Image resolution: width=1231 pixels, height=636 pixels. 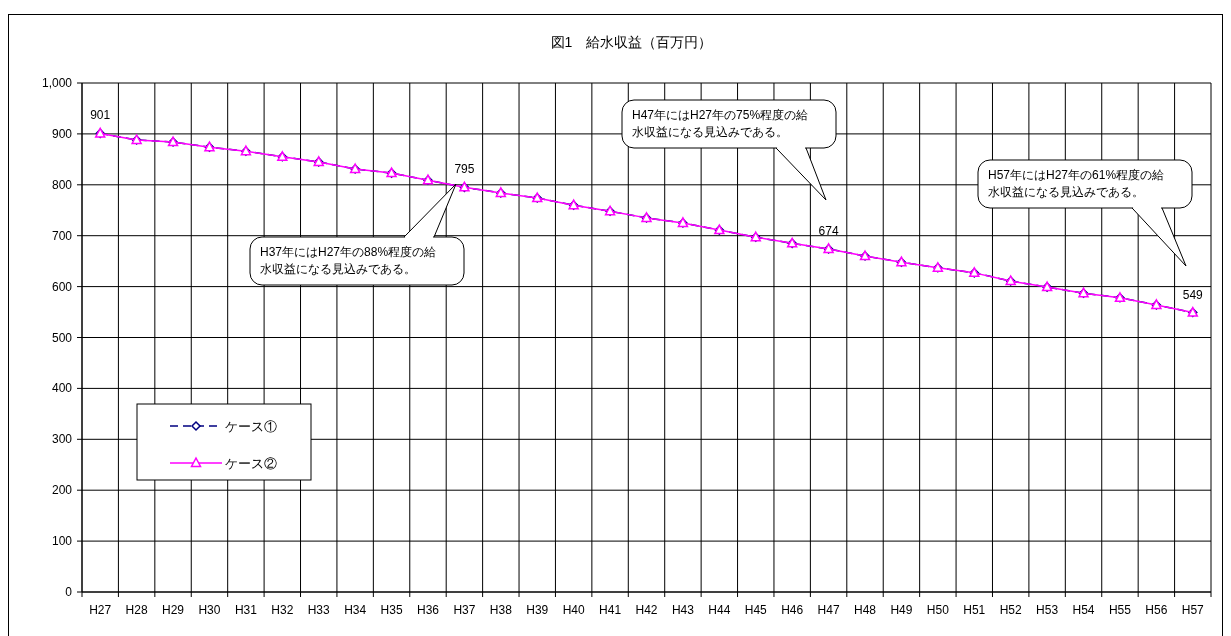 What do you see at coordinates (62, 439) in the screenshot?
I see `y-tick-label: 300` at bounding box center [62, 439].